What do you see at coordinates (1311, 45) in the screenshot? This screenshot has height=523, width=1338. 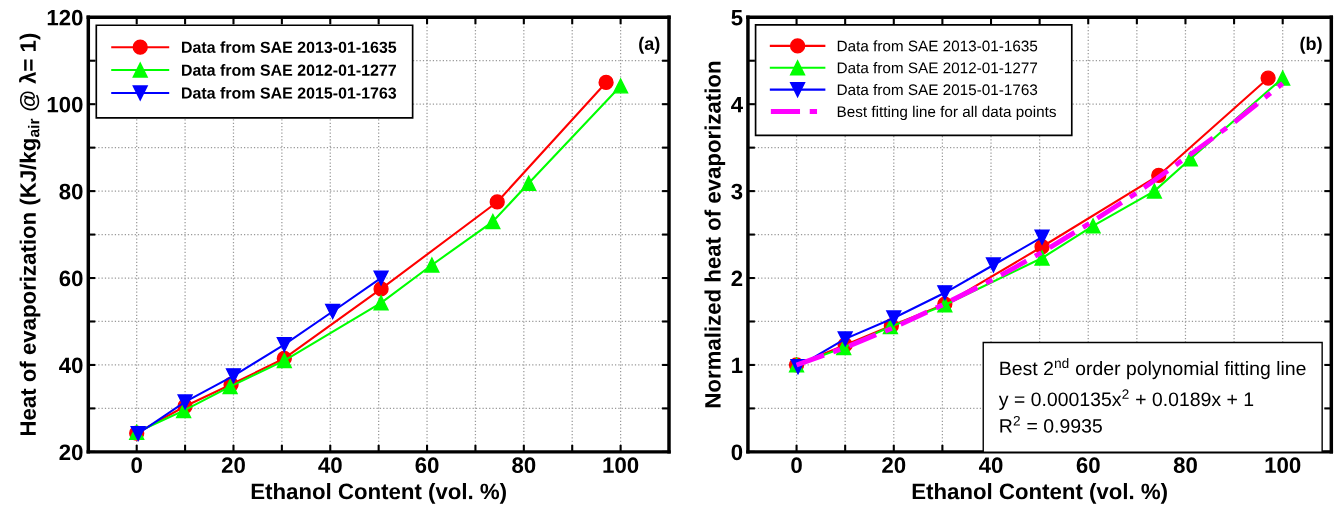 I see `annotation: (b)` at bounding box center [1311, 45].